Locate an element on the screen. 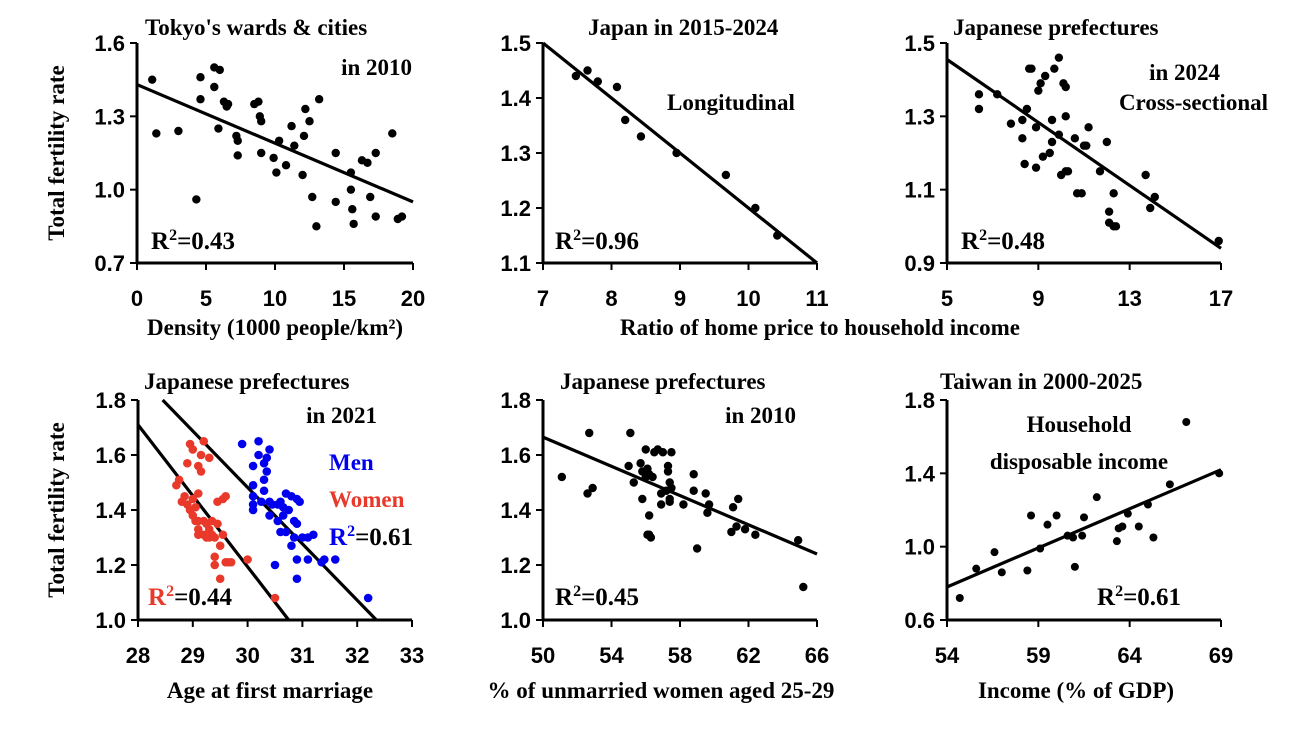 The image size is (1308, 738). x-axis-label: Age at first marriage is located at coordinates (270, 690).